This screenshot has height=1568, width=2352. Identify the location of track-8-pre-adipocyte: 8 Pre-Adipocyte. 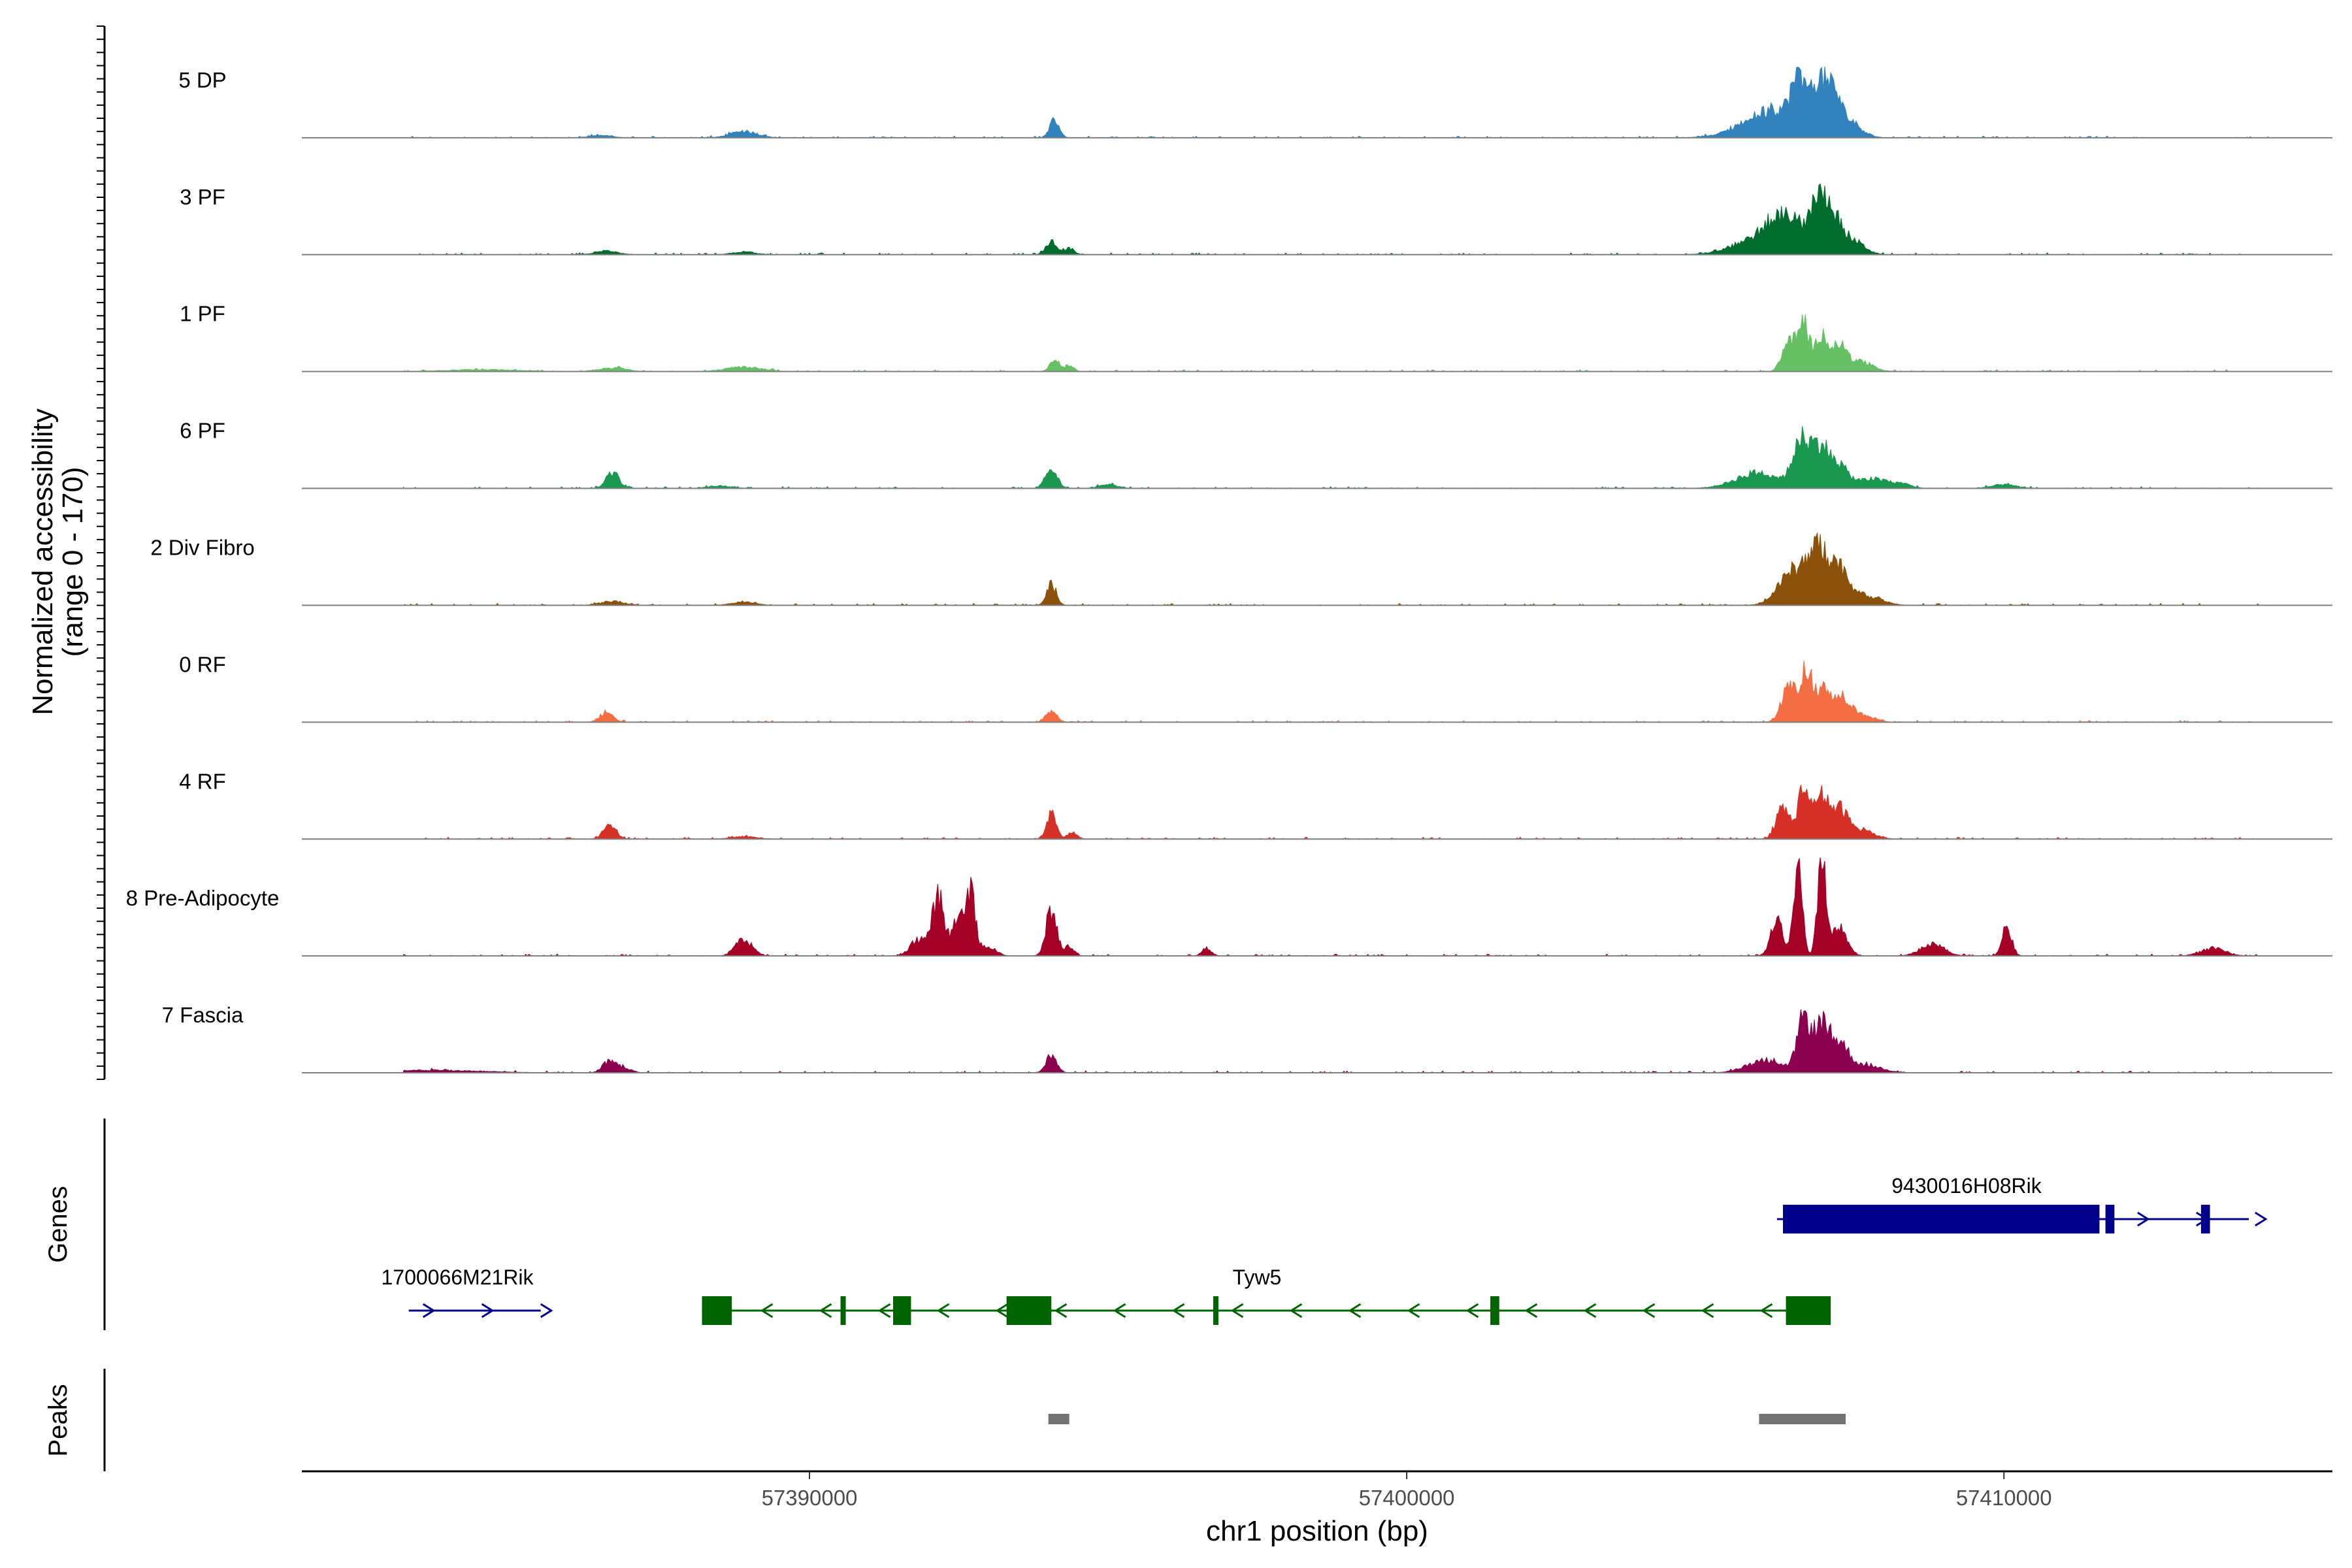
(1229, 907).